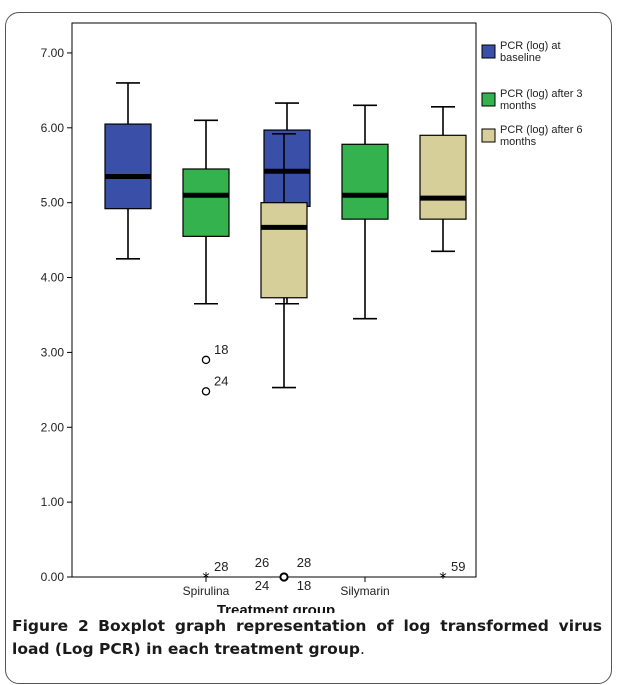 The width and height of the screenshot is (627, 685). I want to click on y-tick-label: 7.00, so click(53, 53).